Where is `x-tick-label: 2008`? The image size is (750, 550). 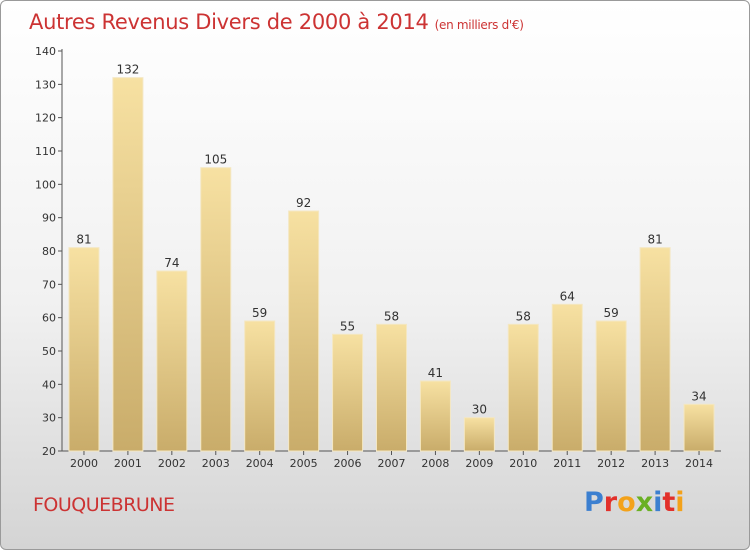 x-tick-label: 2008 is located at coordinates (435, 463).